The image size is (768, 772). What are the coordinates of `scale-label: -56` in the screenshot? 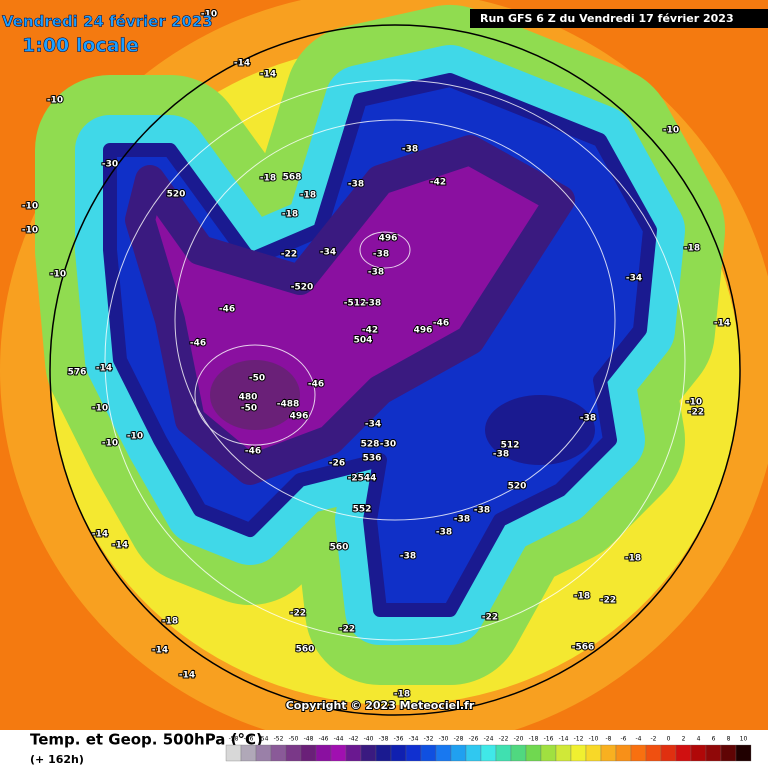 It's located at (249, 739).